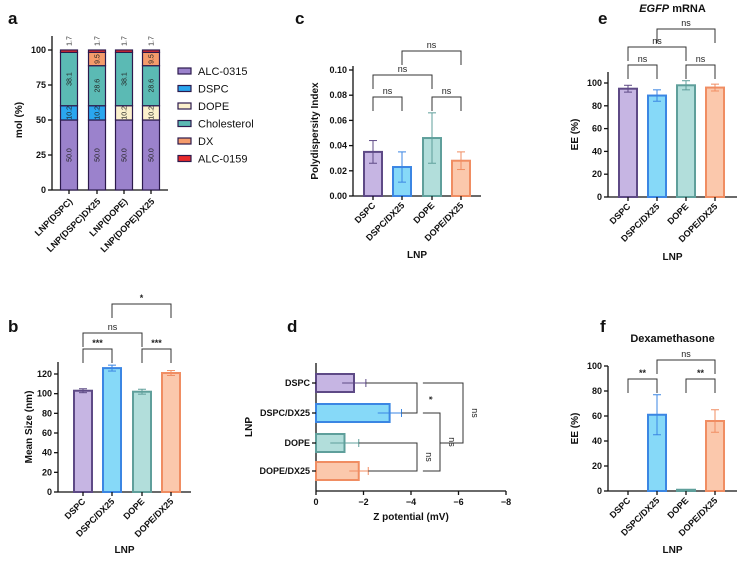  I want to click on panel-label-d: d, so click(292, 326).